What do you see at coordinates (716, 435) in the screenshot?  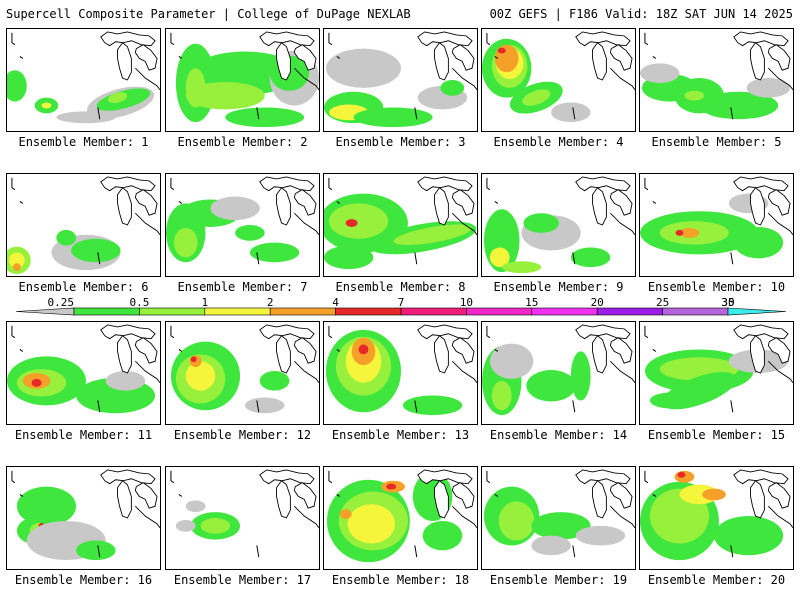 I see `ensemble-member-label: Ensemble Member: 15` at bounding box center [716, 435].